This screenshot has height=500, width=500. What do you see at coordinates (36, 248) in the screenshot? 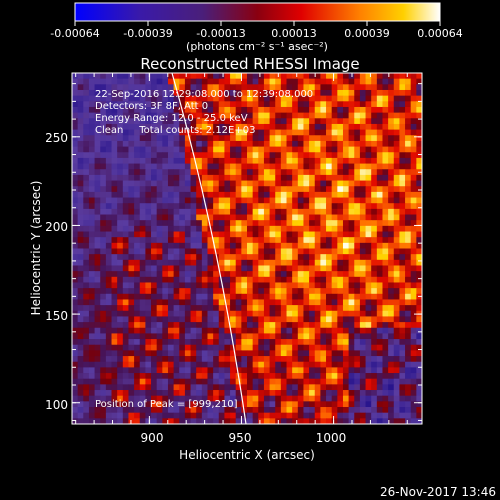
I see `y-axis-label: Heliocentric Y (arcsec)` at bounding box center [36, 248].